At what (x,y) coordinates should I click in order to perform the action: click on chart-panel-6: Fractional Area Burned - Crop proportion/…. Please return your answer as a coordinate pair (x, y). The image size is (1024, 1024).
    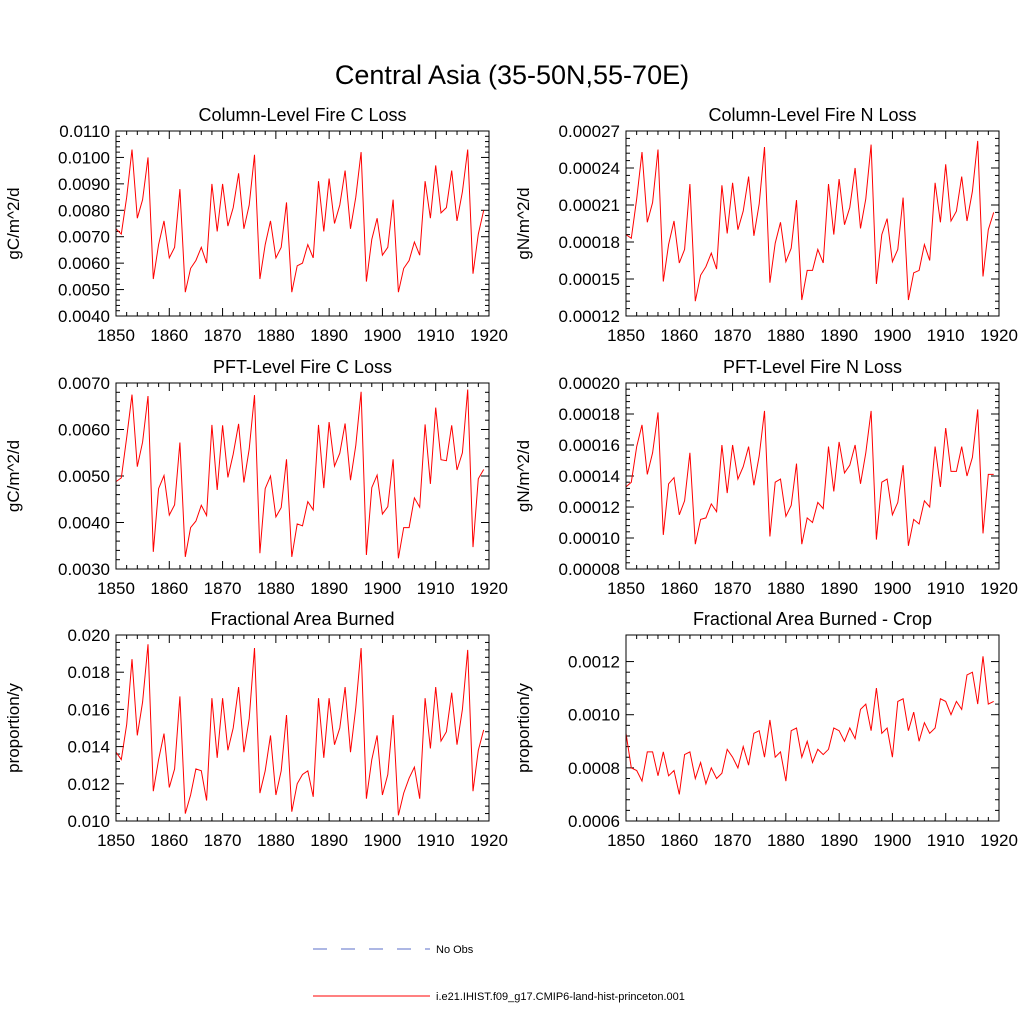
    Looking at the image, I should click on (766, 729).